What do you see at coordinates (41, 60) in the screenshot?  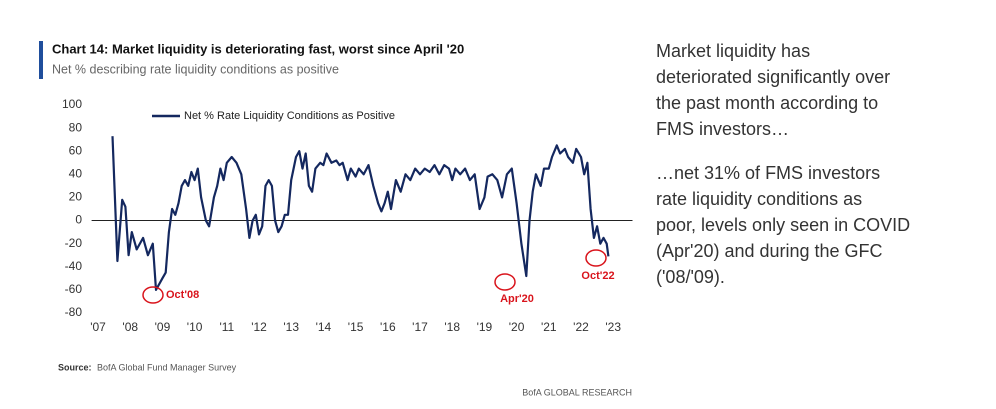 I see `title-bar` at bounding box center [41, 60].